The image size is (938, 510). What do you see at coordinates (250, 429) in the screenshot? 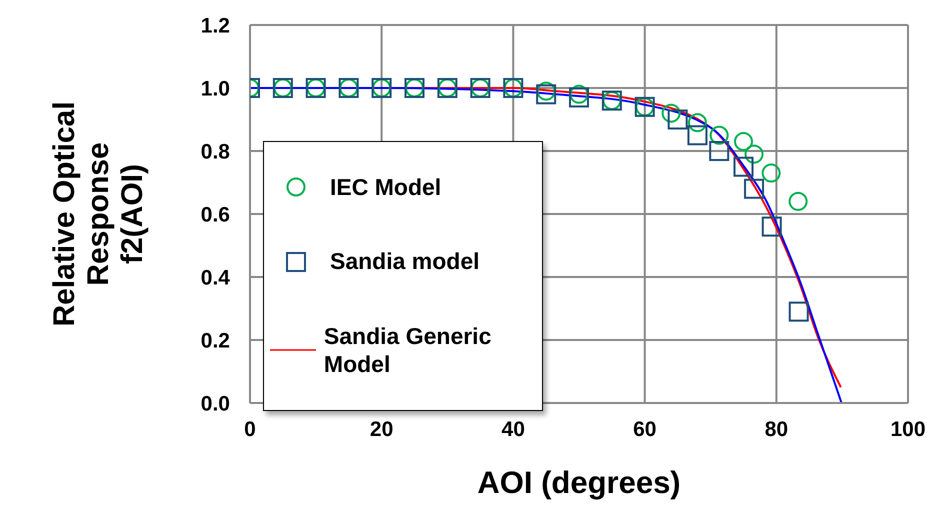
I see `x-tick-label: 0` at bounding box center [250, 429].